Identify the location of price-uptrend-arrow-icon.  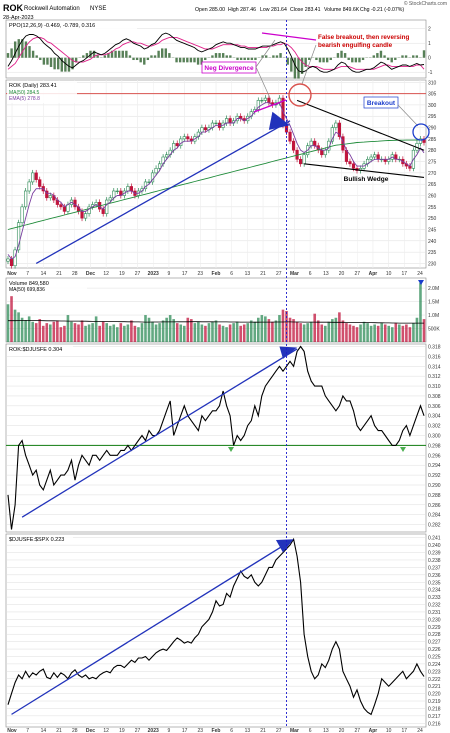
(279, 120).